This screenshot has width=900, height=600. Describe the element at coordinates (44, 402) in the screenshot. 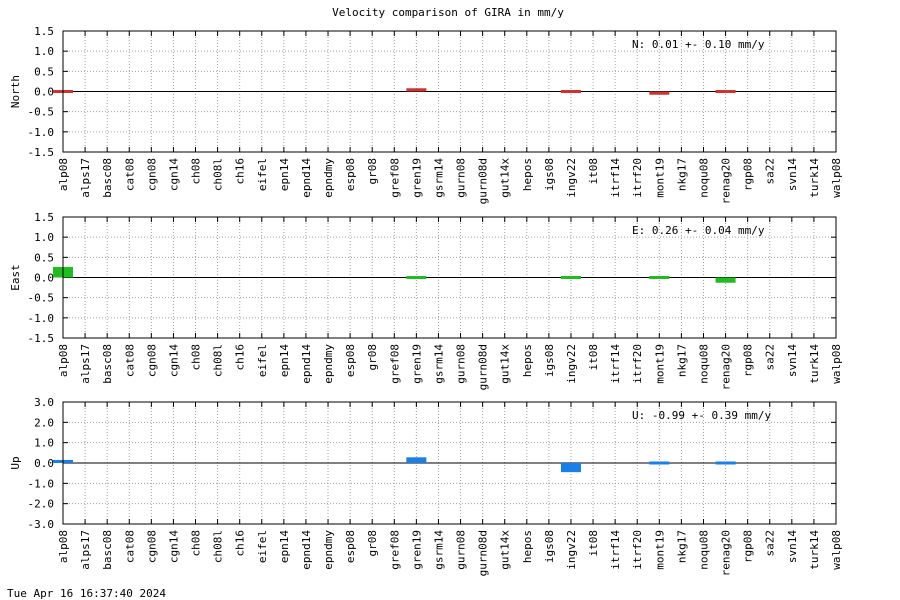

I see `y-tick-label: 3.0` at that location.